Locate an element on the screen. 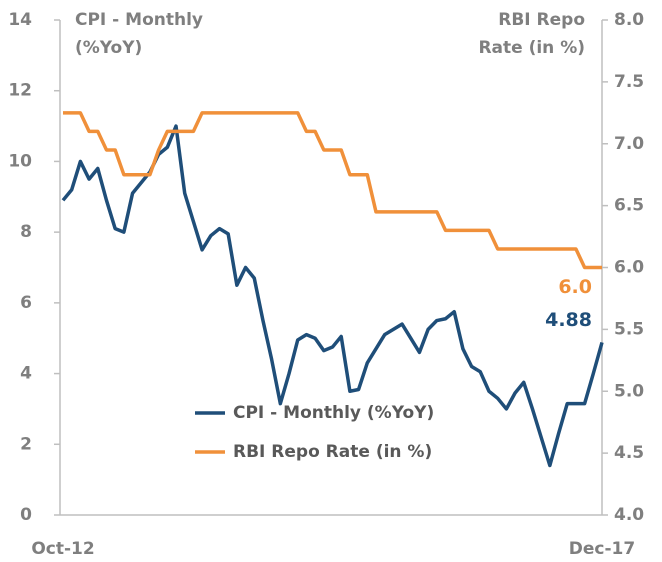  y-tick-label: 4 is located at coordinates (26, 374).